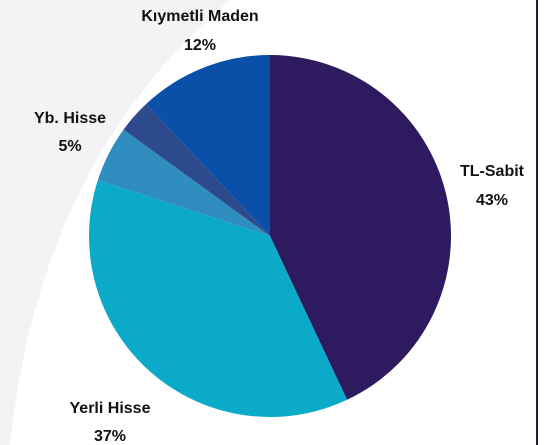  Describe the element at coordinates (110, 408) in the screenshot. I see `slice-label: Yerli Hisse` at that location.